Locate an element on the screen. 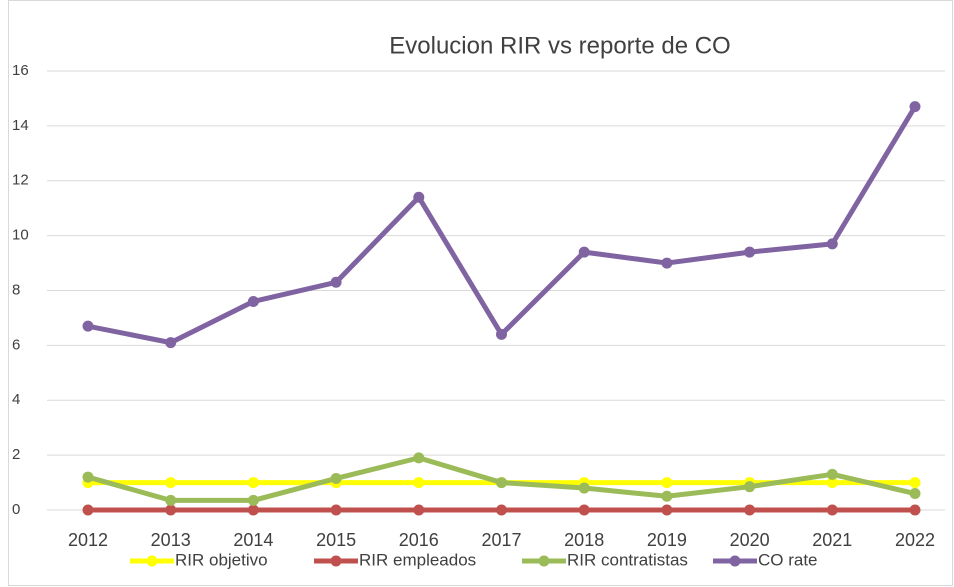  x-tick-label: 2021 is located at coordinates (832, 540).